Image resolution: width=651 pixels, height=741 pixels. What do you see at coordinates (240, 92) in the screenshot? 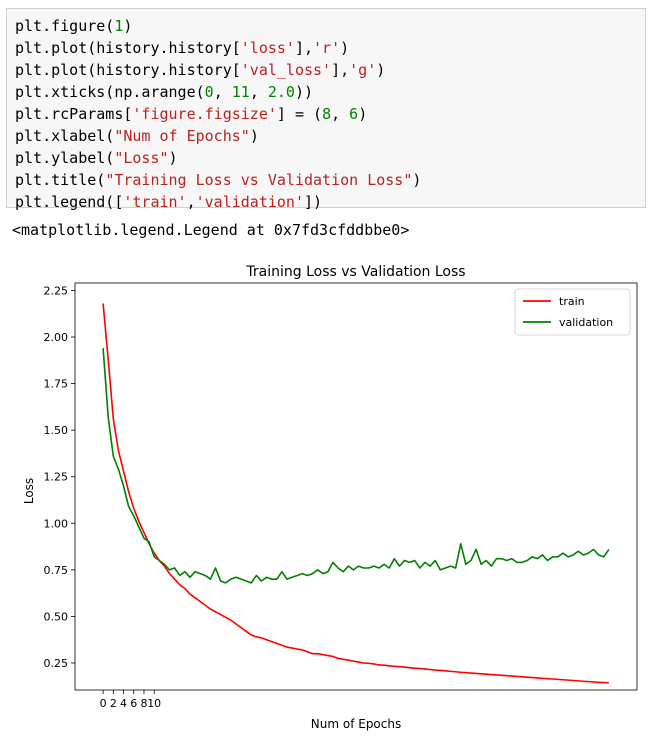
I see `code-token: 11` at bounding box center [240, 92].